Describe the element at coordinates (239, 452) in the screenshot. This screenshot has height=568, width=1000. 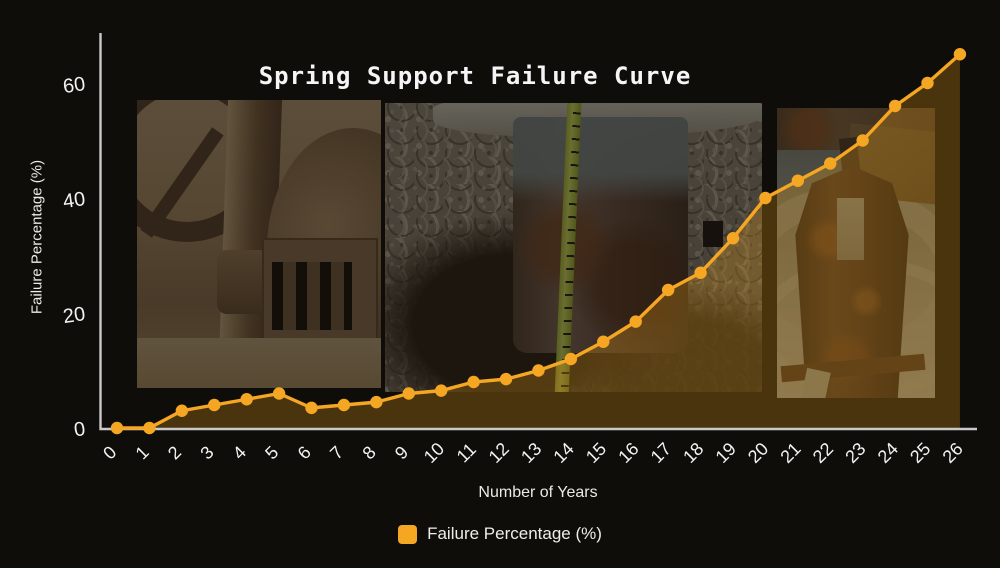
I see `x-tick-label: 4` at that location.